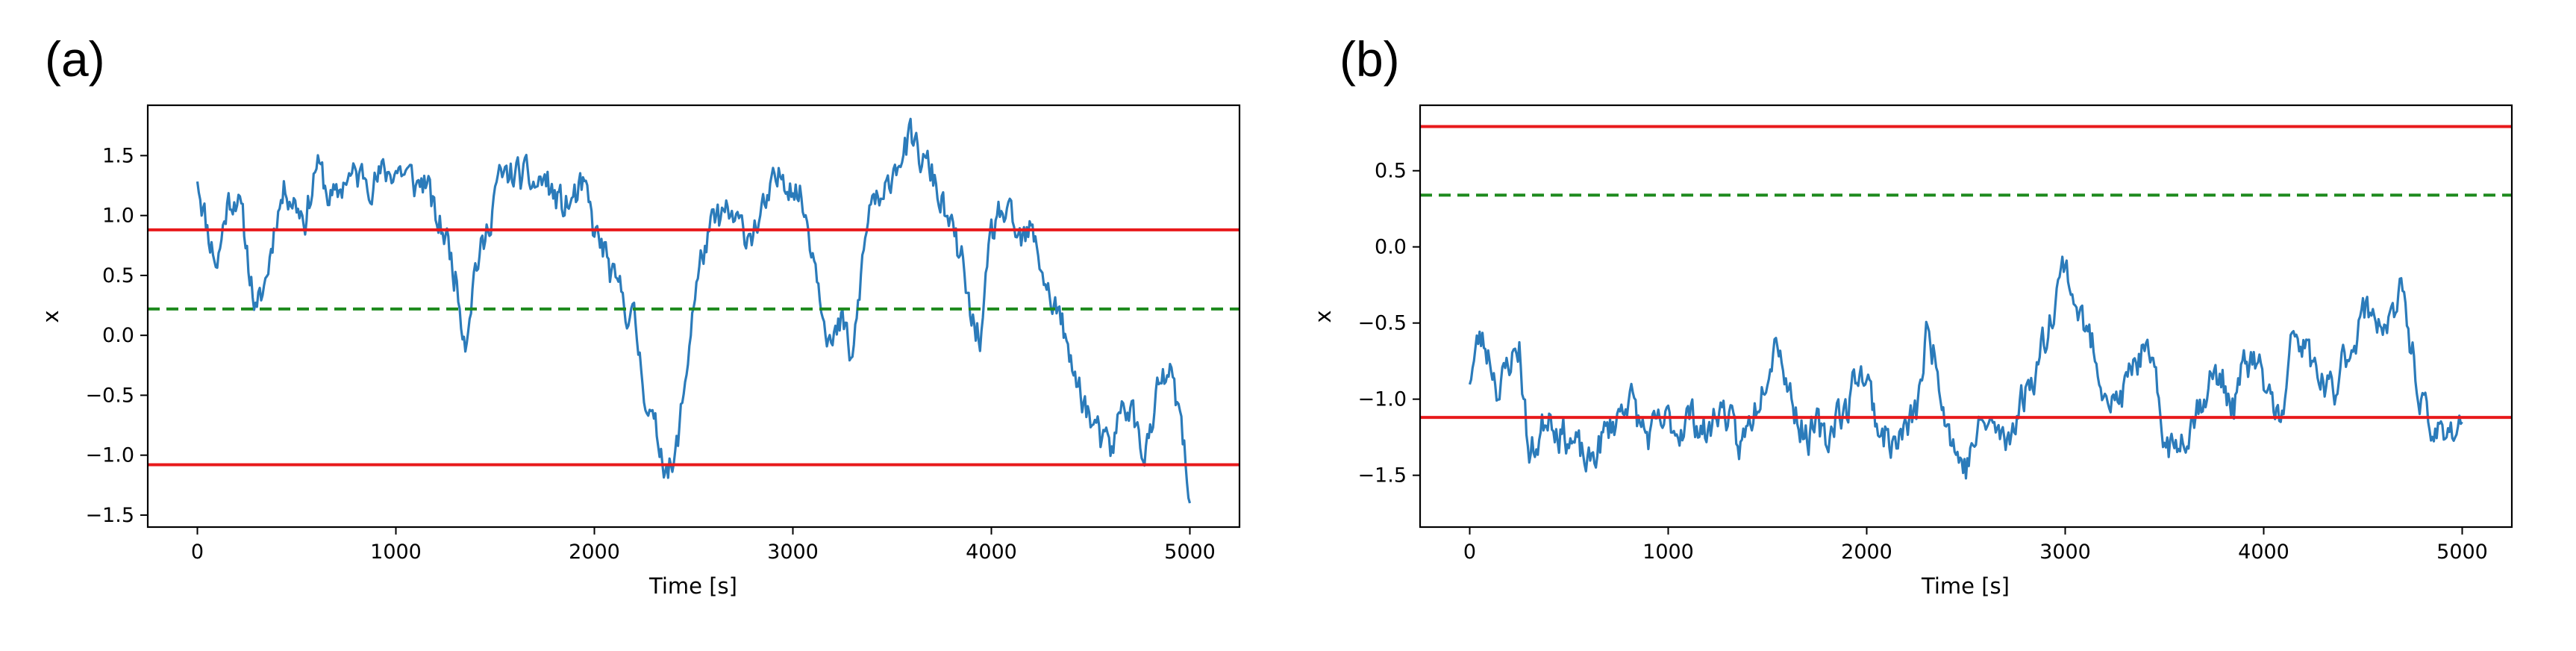 The height and width of the screenshot is (651, 2576). I want to click on x-axis-label-b: Time [s], so click(1965, 586).